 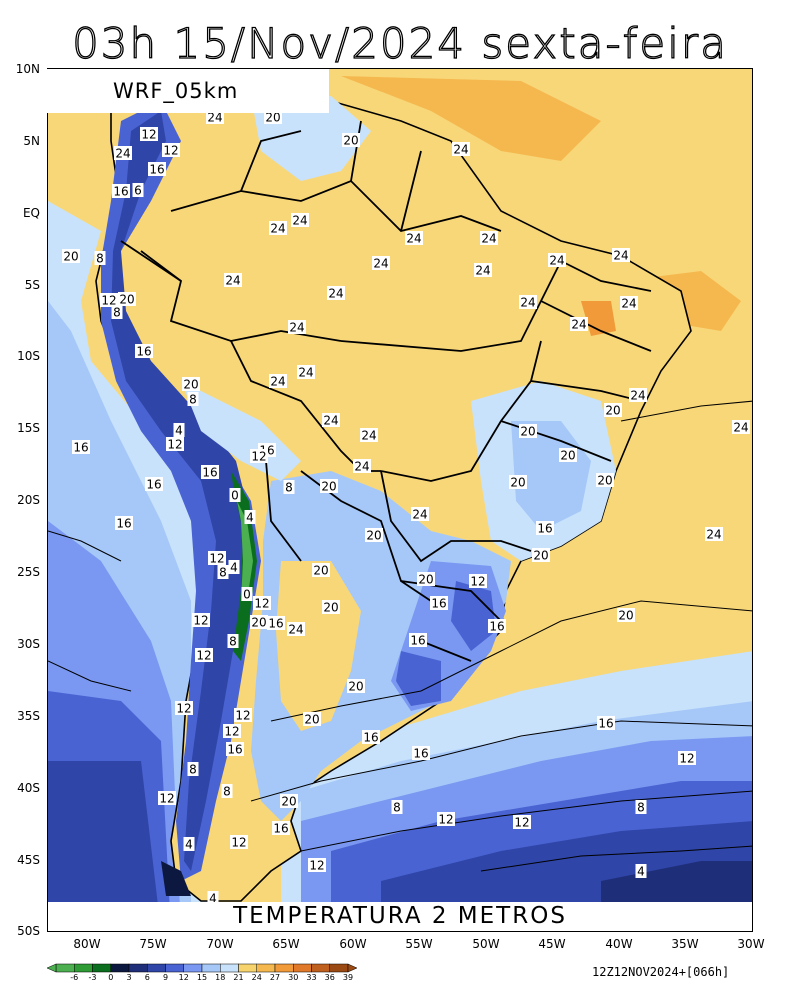 I want to click on colorbar-tick-label: 30, so click(x=293, y=977).